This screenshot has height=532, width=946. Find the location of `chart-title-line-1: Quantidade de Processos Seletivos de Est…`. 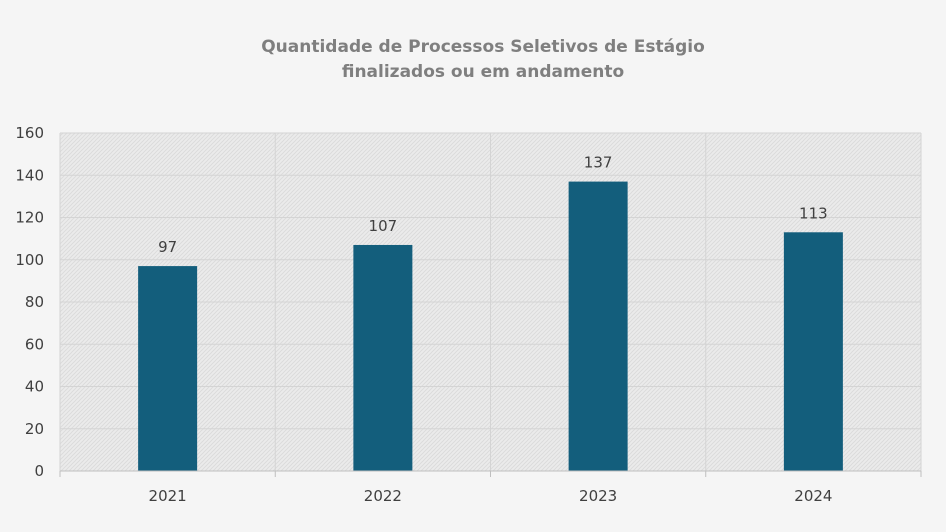

chart-title-line-1: Quantidade de Processos Seletivos de Est… is located at coordinates (483, 47).